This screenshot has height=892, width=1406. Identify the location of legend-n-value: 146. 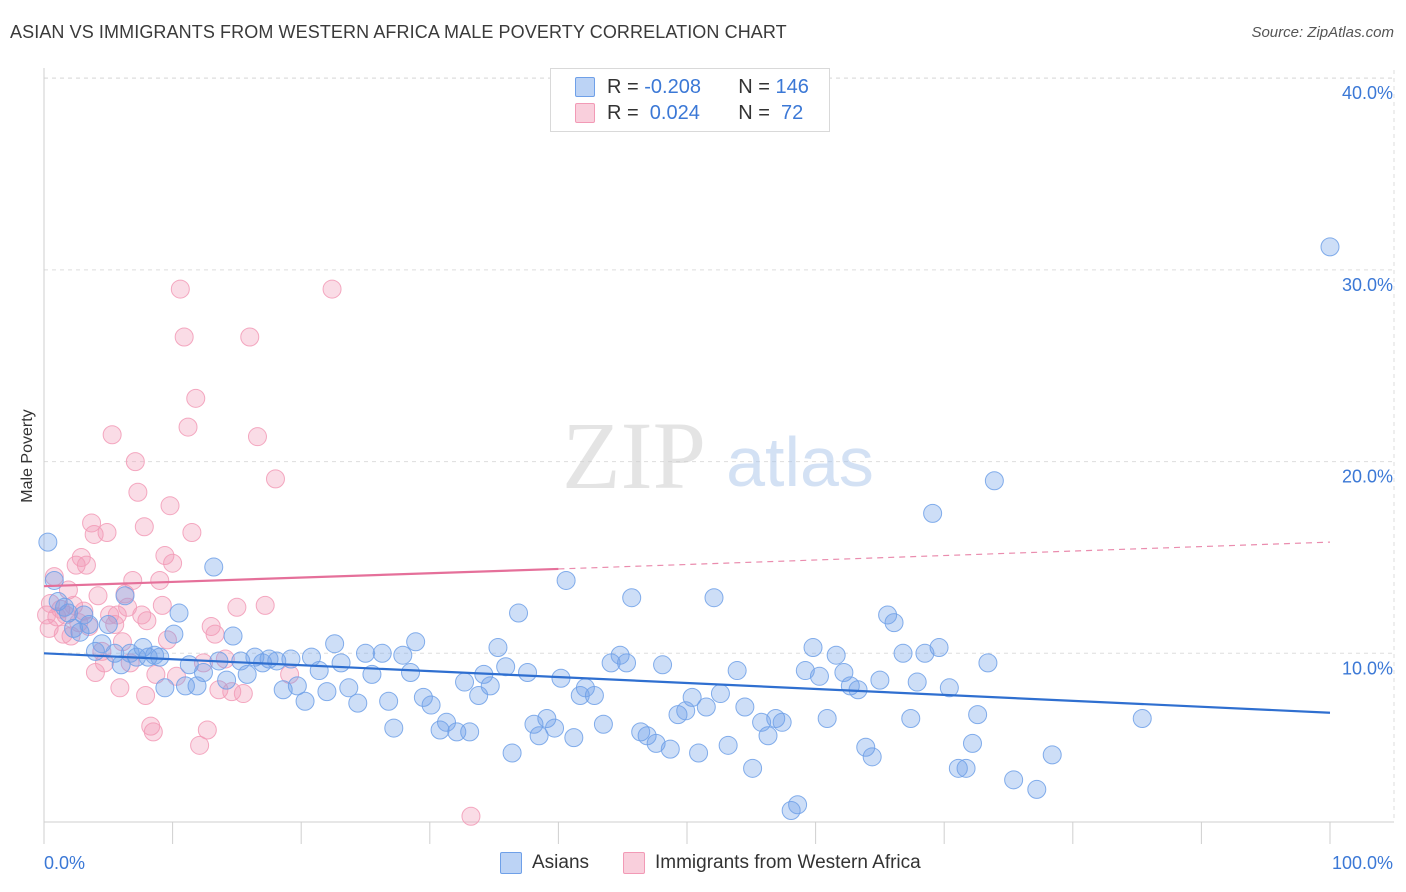
(792, 86).